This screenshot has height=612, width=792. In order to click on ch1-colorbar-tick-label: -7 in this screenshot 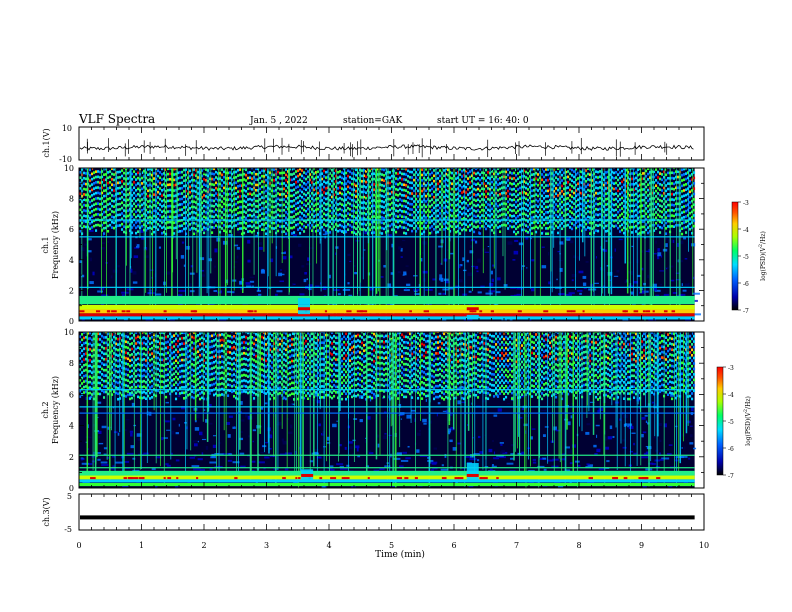, I will do `click(746, 311)`.